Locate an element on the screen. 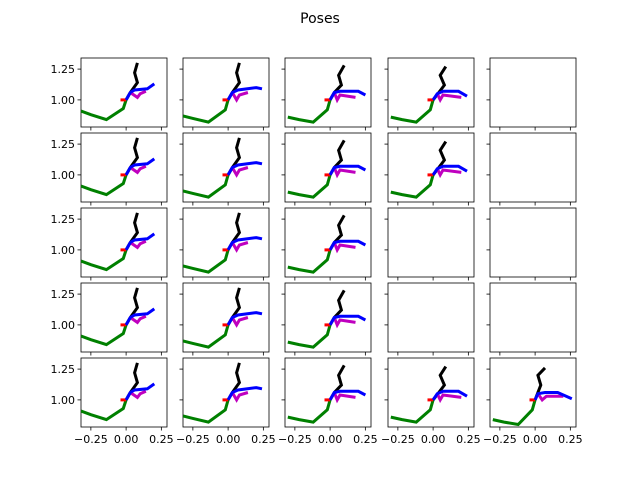  subplot-r0-c2 is located at coordinates (326, 94).